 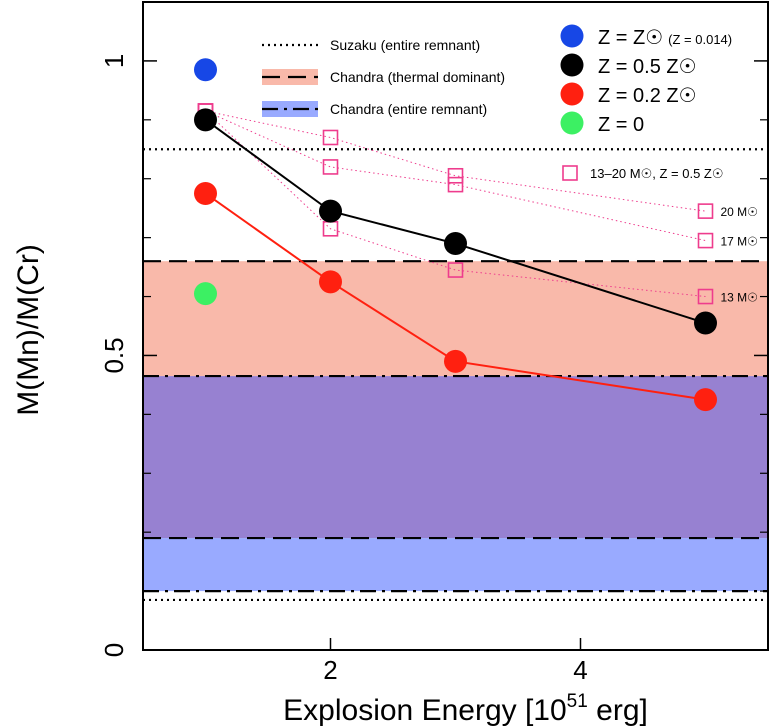 What do you see at coordinates (405, 45) in the screenshot?
I see `legend-line-label-0: Suzaku (entire remnant)` at bounding box center [405, 45].